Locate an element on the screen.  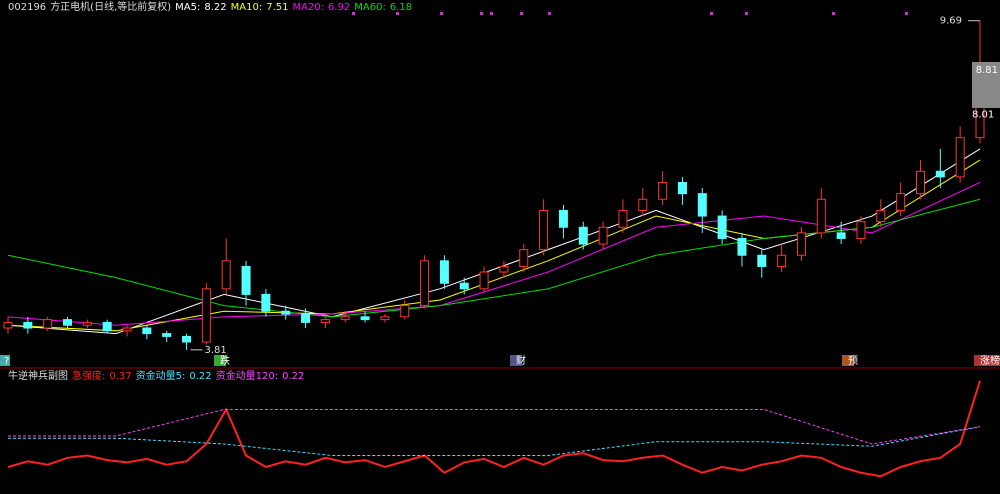
header-part: 6.18 is located at coordinates (401, 7).